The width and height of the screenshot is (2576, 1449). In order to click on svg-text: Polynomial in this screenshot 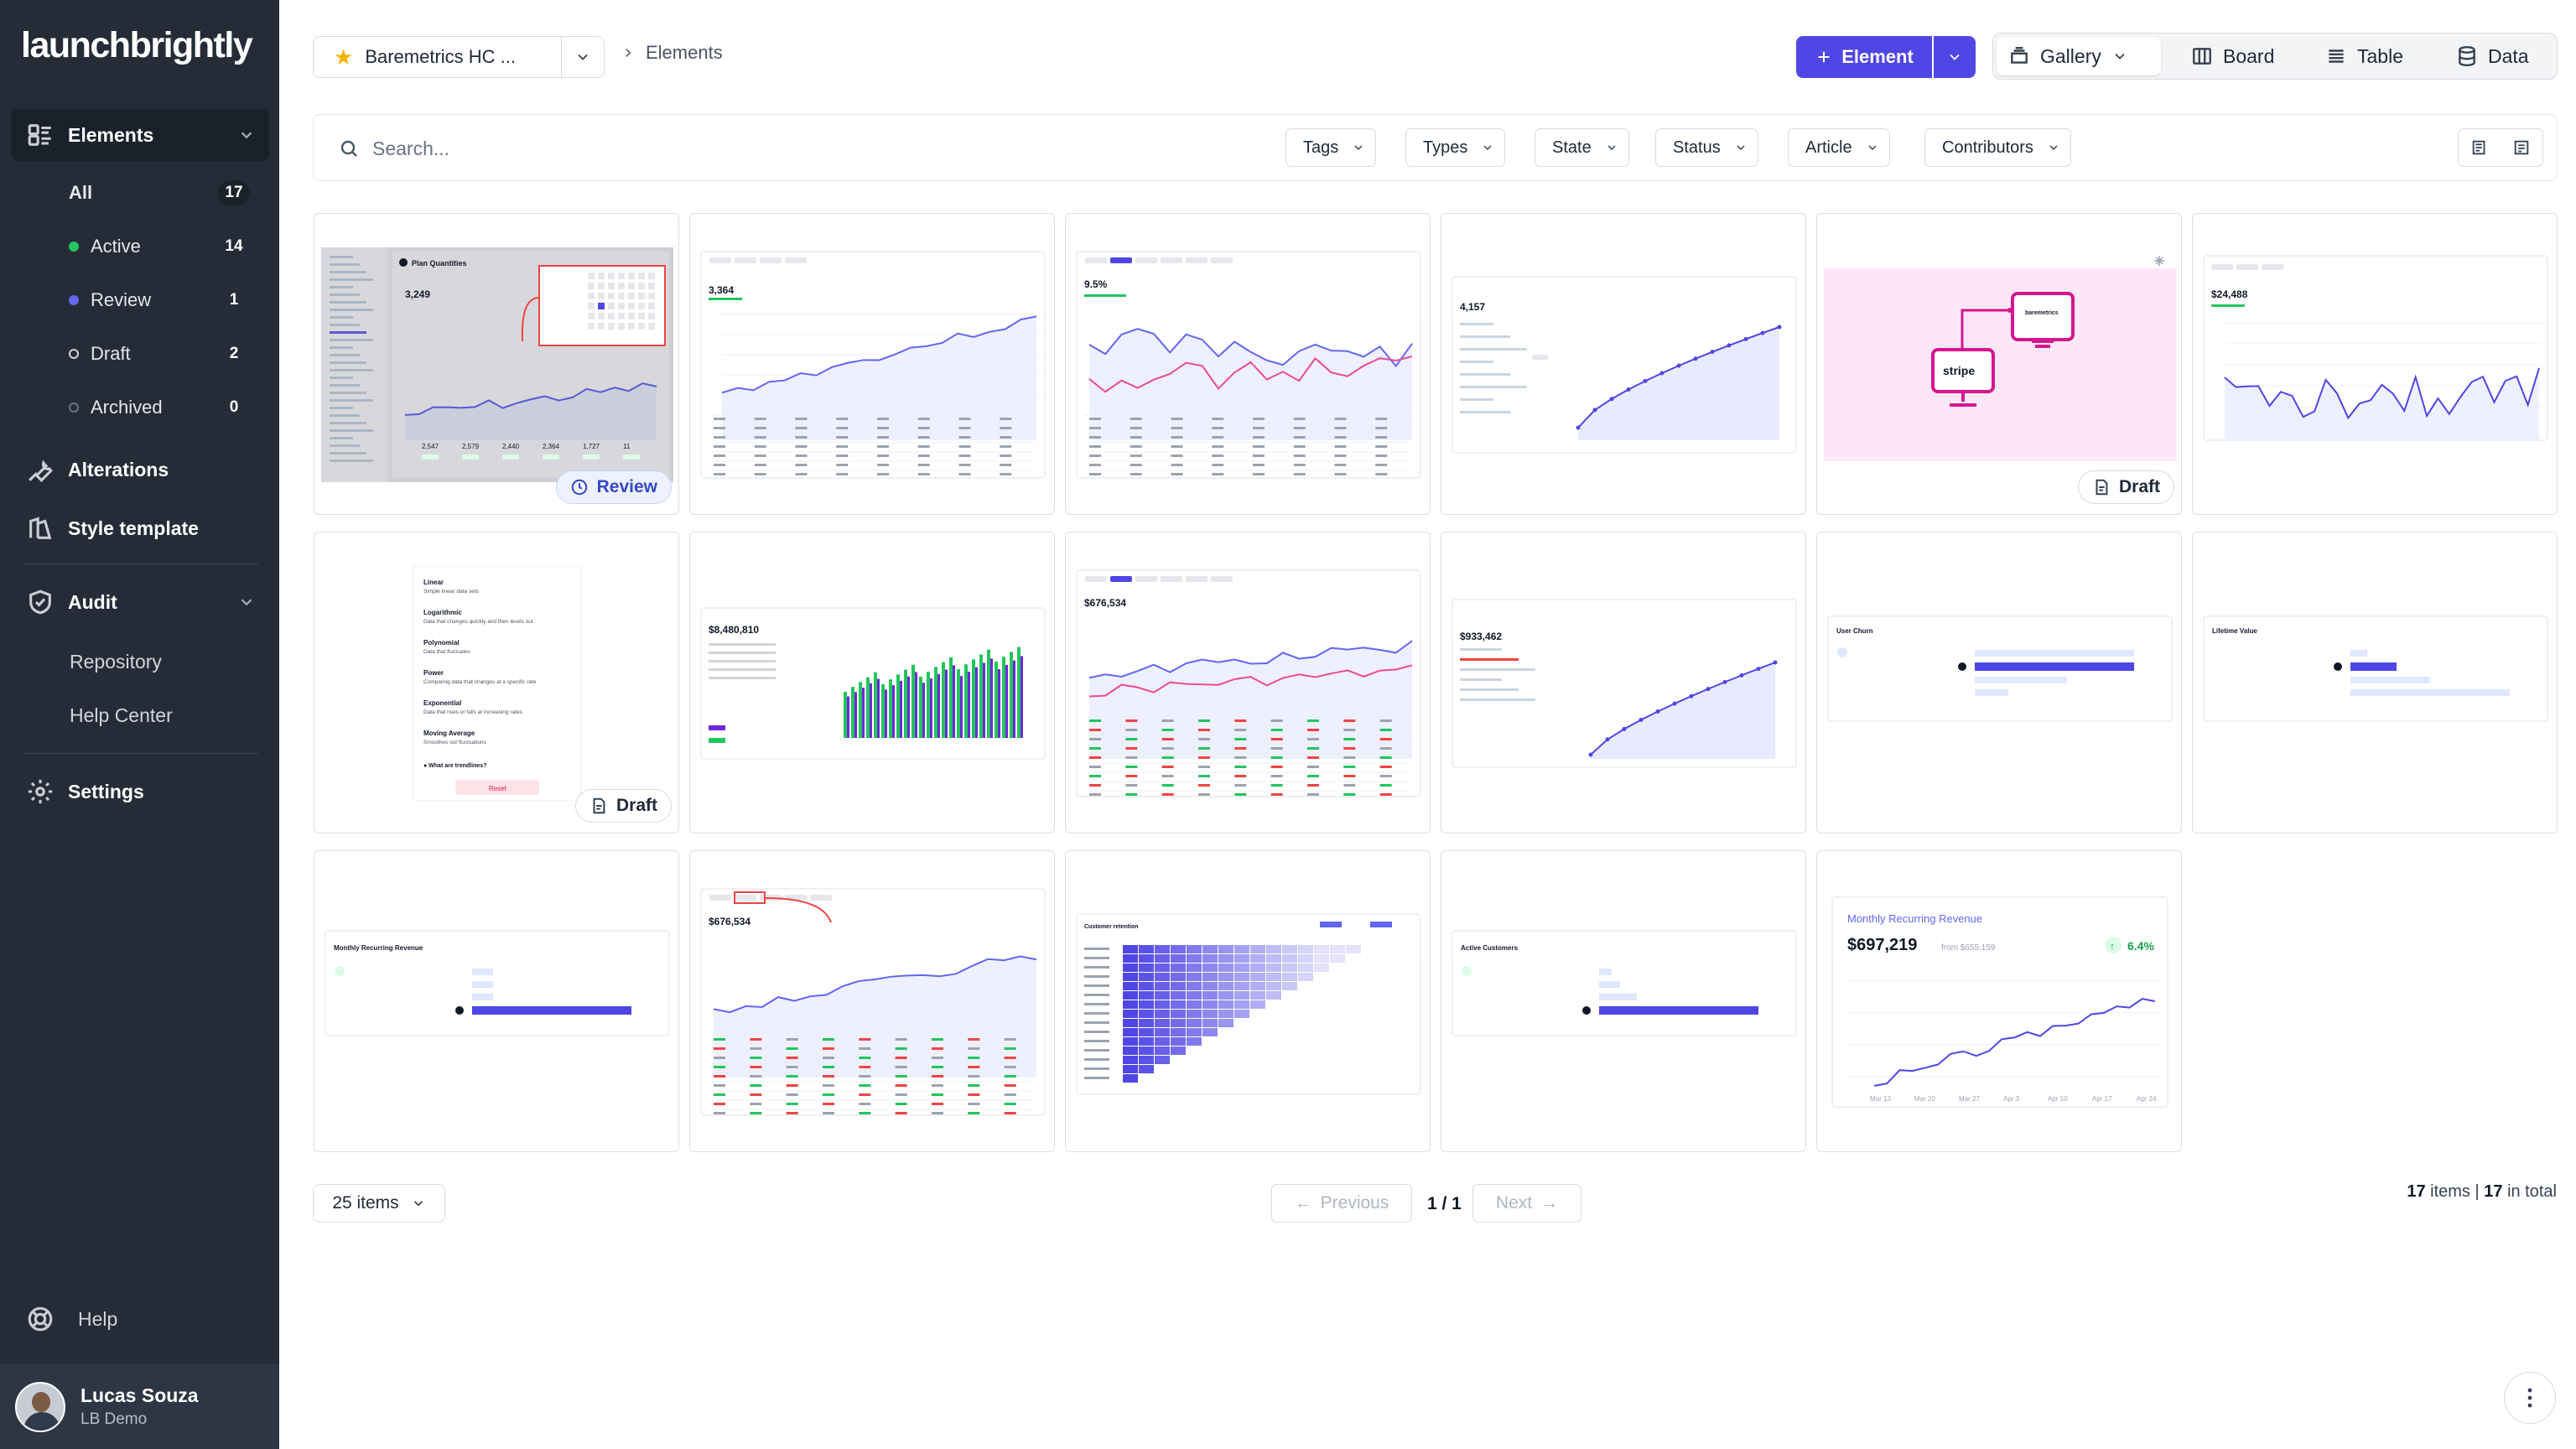, I will do `click(441, 643)`.